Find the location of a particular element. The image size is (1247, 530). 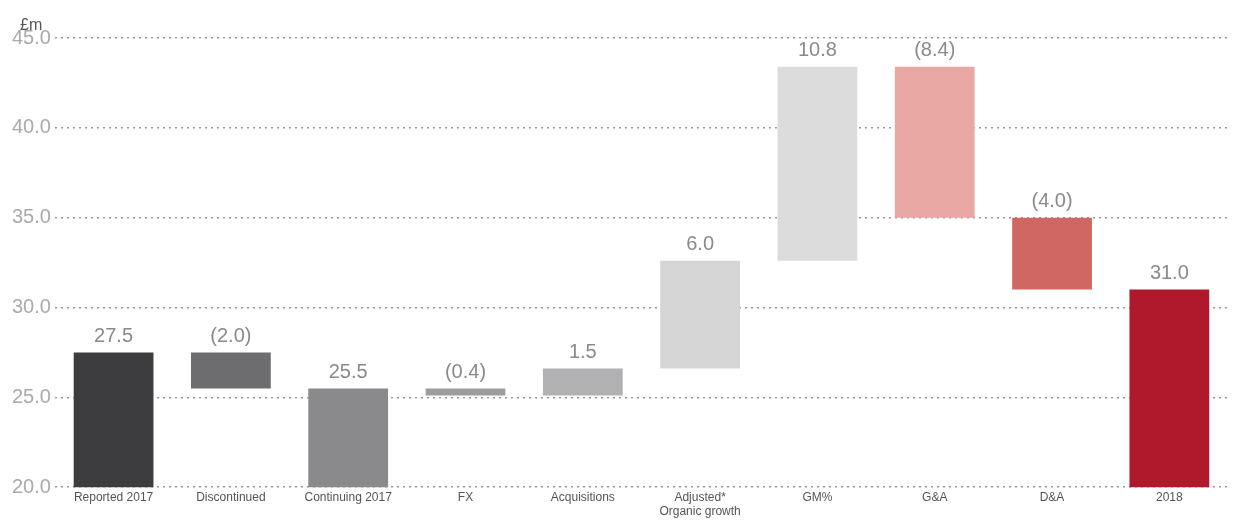

x-tick-label: 2018 is located at coordinates (1169, 496).